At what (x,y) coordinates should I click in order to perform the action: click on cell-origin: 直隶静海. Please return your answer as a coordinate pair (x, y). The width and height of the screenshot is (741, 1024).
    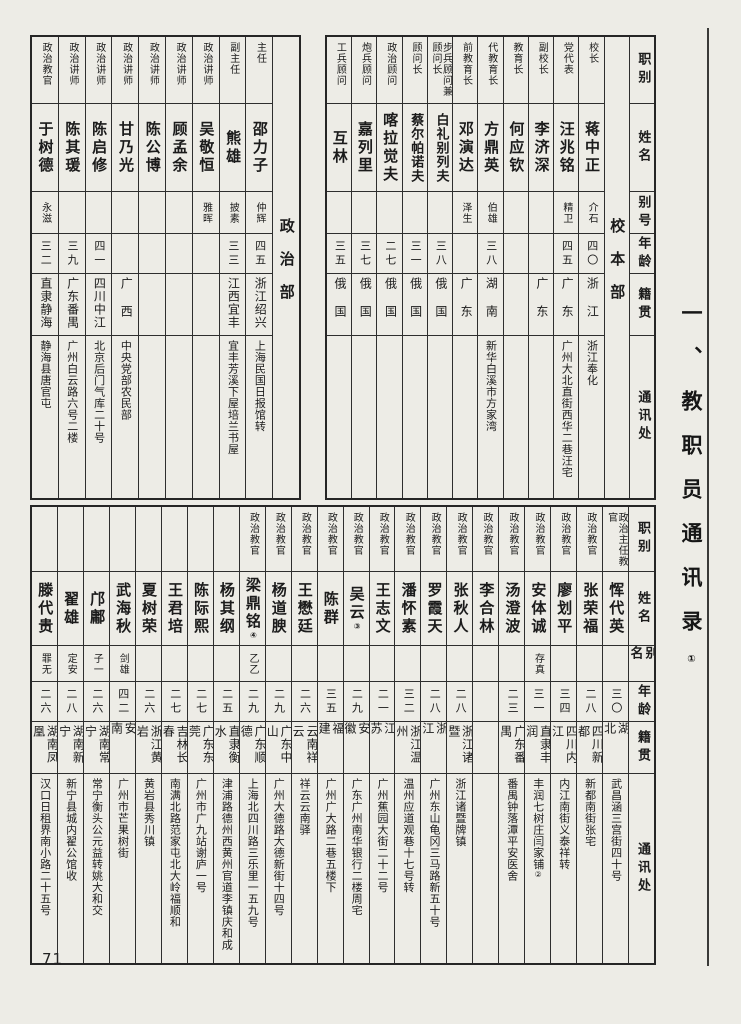
    Looking at the image, I should click on (45, 304).